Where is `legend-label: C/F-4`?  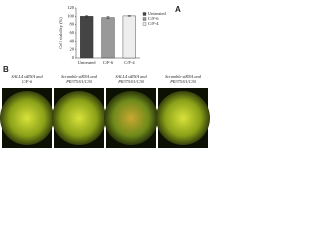
legend-label: C/F-4 is located at coordinates (153, 23).